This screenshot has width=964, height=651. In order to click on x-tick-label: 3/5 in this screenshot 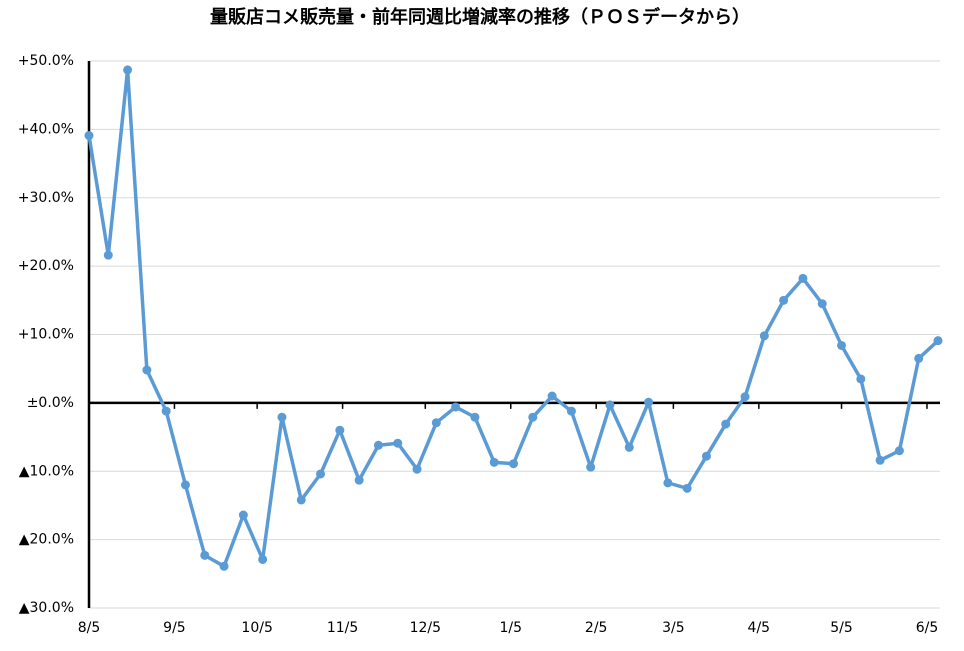, I will do `click(673, 628)`.